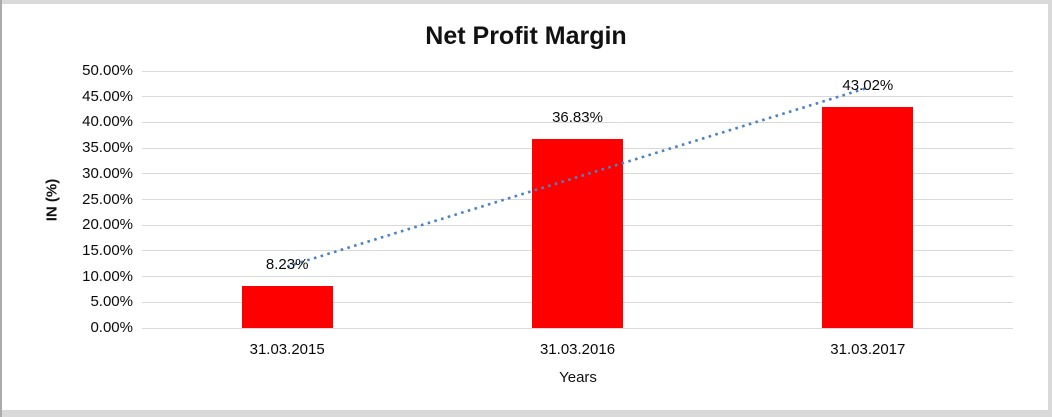 The height and width of the screenshot is (417, 1052). Describe the element at coordinates (107, 122) in the screenshot. I see `y-tick-label: 40.00%` at that location.